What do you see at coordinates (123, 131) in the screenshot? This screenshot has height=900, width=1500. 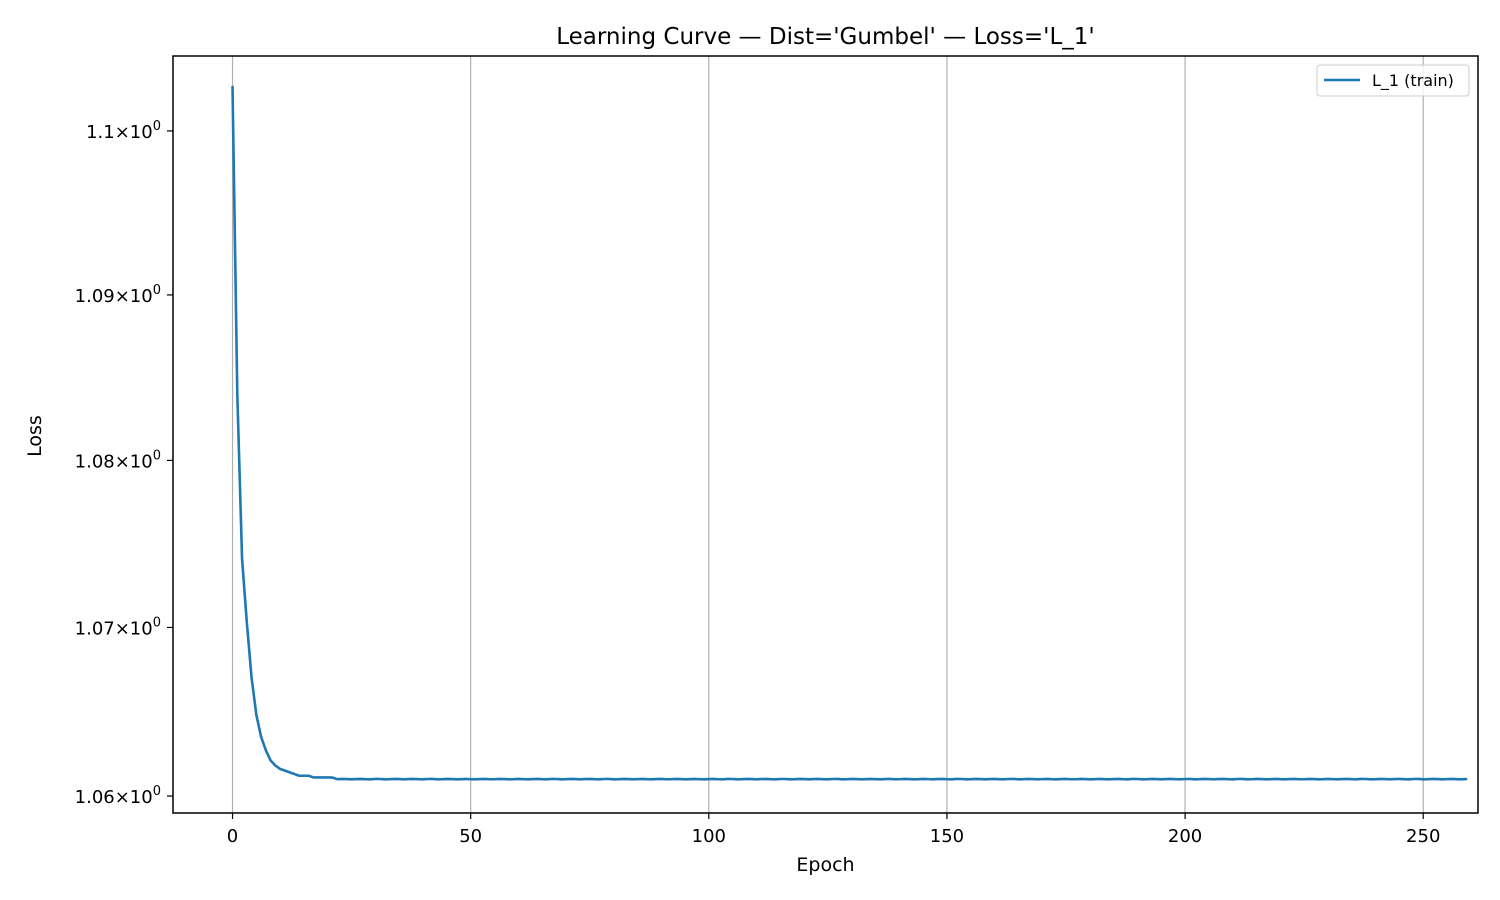 I see `y-tick-label: 1.1×100` at bounding box center [123, 131].